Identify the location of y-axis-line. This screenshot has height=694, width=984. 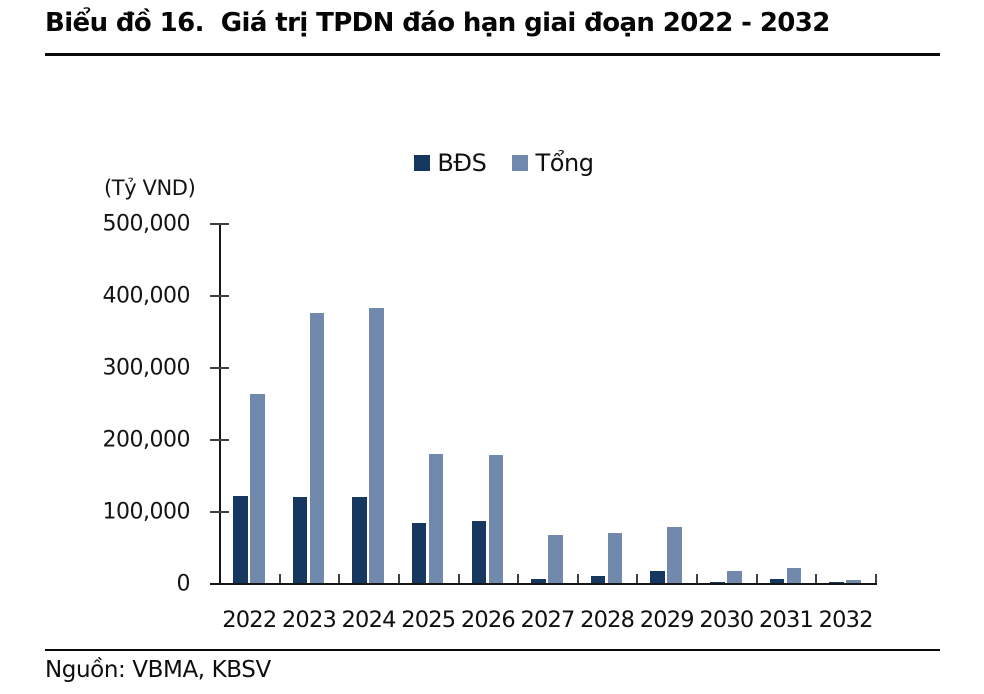
(220, 404).